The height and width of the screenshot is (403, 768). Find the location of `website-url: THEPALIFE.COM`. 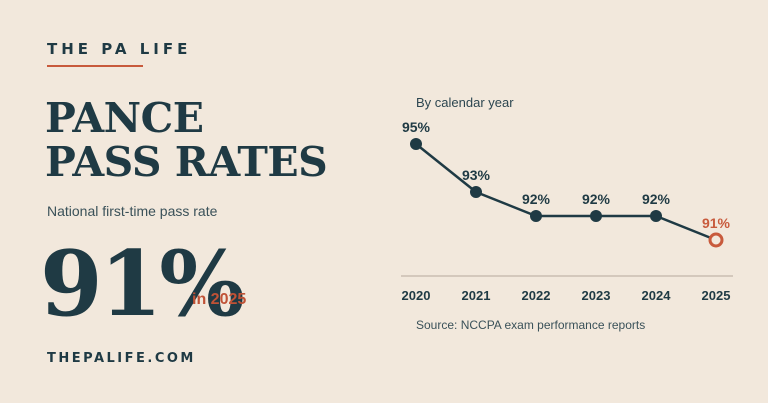

website-url: THEPALIFE.COM is located at coordinates (121, 358).